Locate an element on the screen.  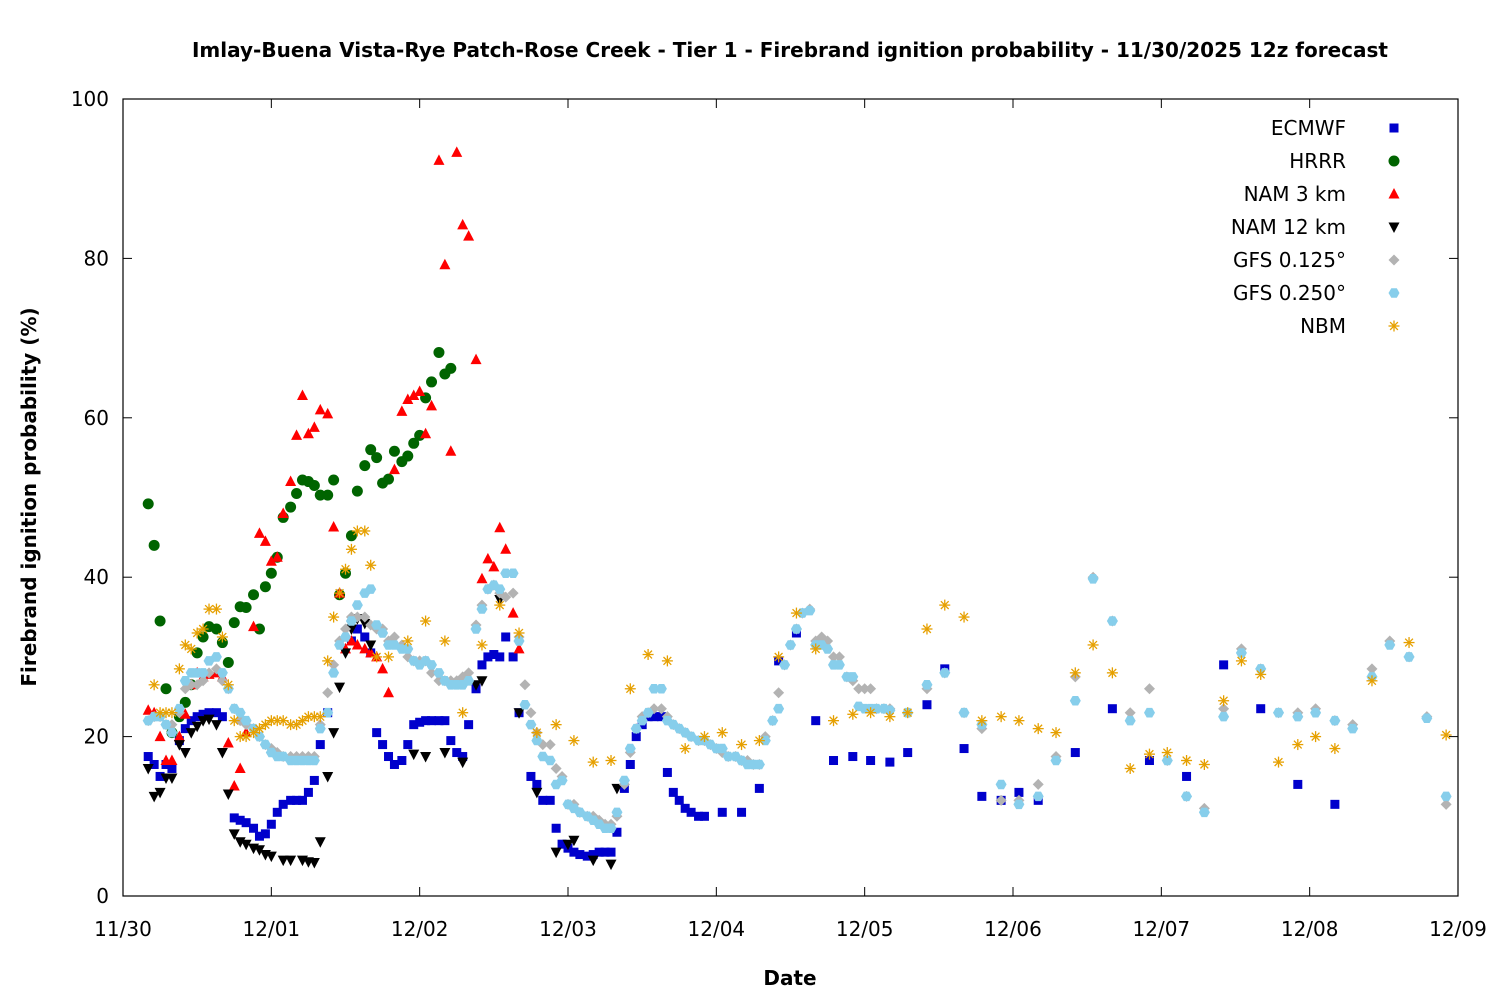
x-tick-label: 12/01 is located at coordinates (272, 929).